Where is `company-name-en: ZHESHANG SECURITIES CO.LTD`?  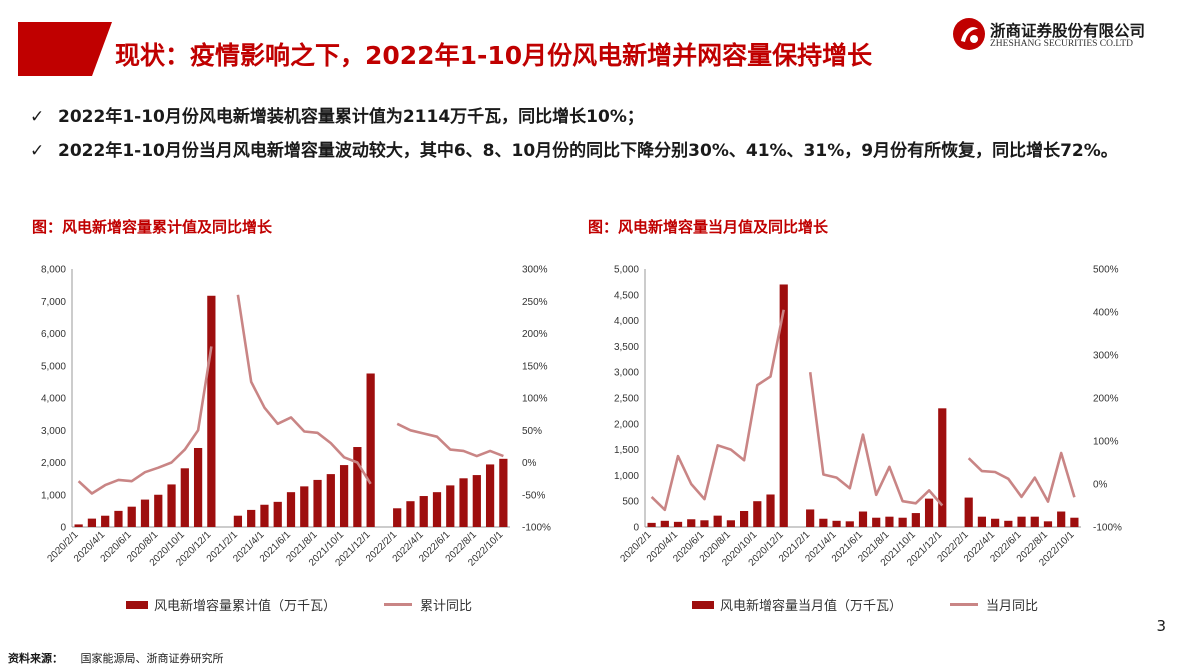
company-name-en: ZHESHANG SECURITIES CO.LTD is located at coordinates (1061, 44).